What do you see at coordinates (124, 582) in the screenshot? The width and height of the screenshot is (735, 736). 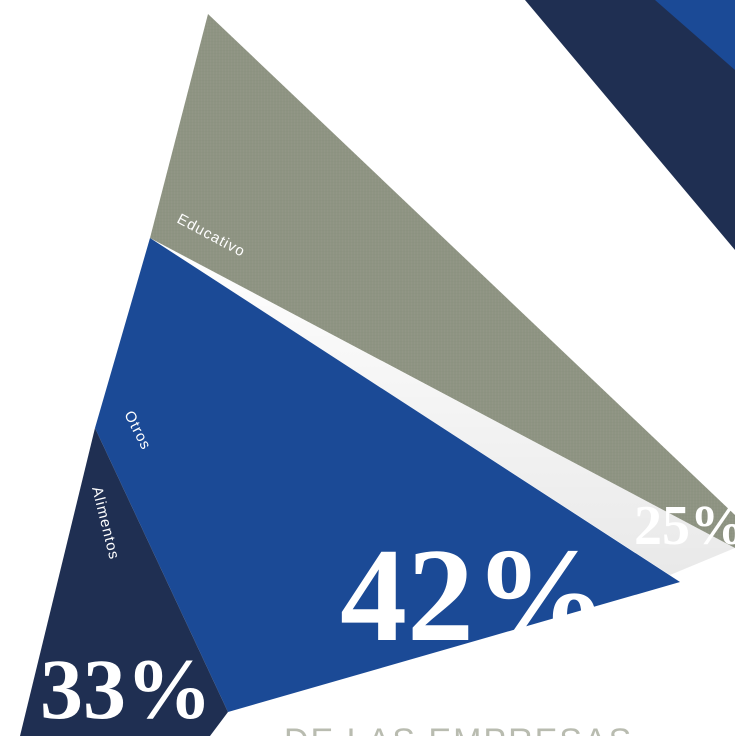 I see `segment-alimentos` at bounding box center [124, 582].